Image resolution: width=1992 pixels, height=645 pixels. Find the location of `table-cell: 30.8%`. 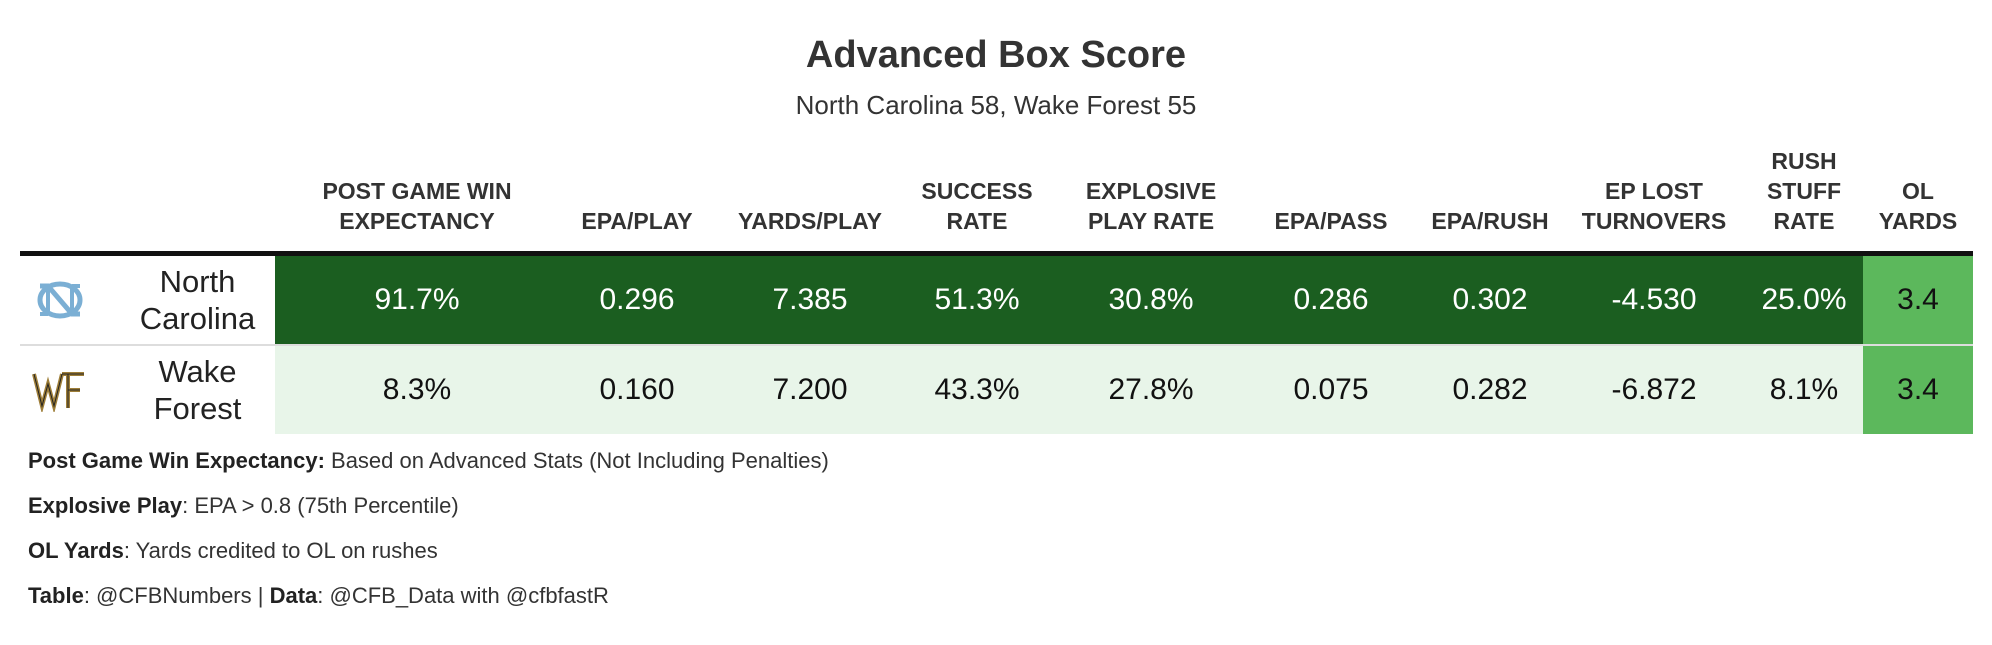

table-cell: 30.8% is located at coordinates (1151, 299).